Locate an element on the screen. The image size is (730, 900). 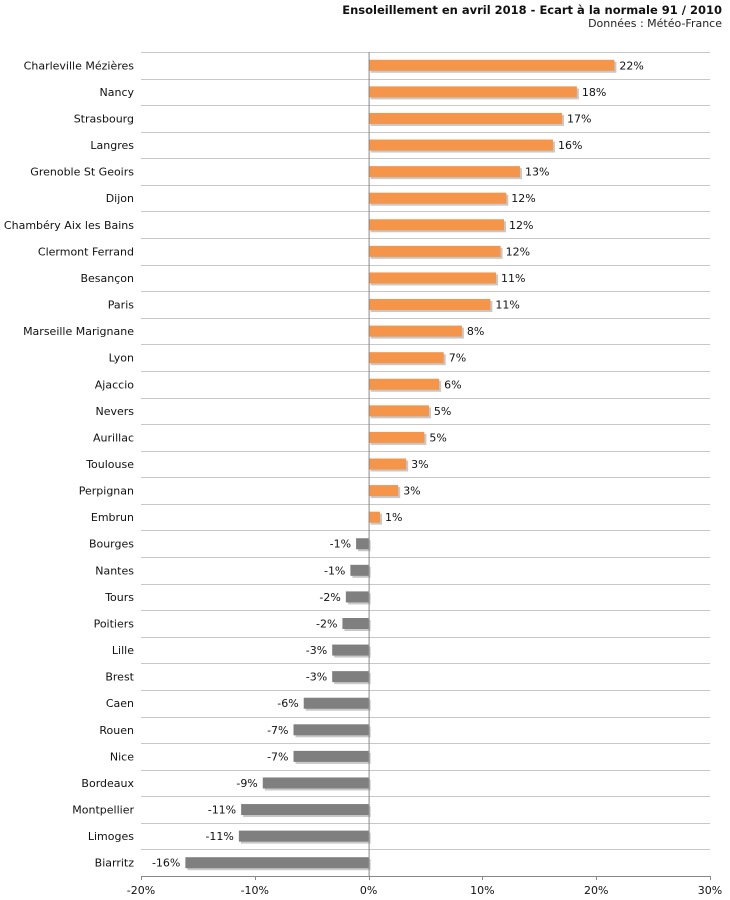
data-label: 16% is located at coordinates (570, 145).